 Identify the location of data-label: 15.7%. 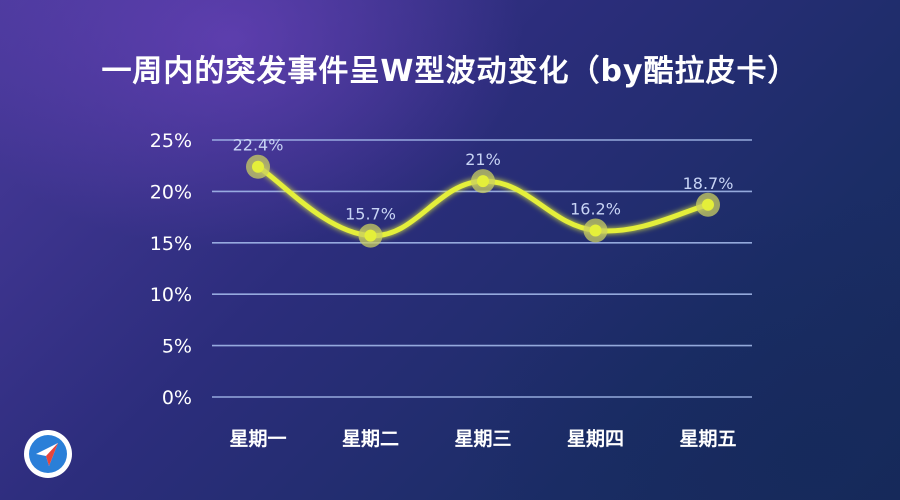
(370, 214).